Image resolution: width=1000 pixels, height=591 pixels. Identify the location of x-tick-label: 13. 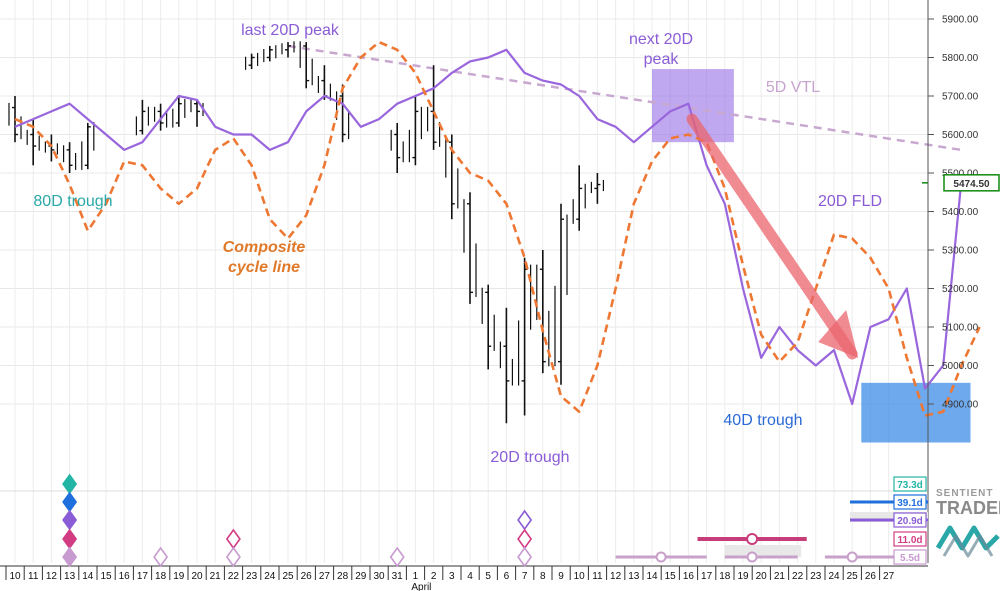
(634, 576).